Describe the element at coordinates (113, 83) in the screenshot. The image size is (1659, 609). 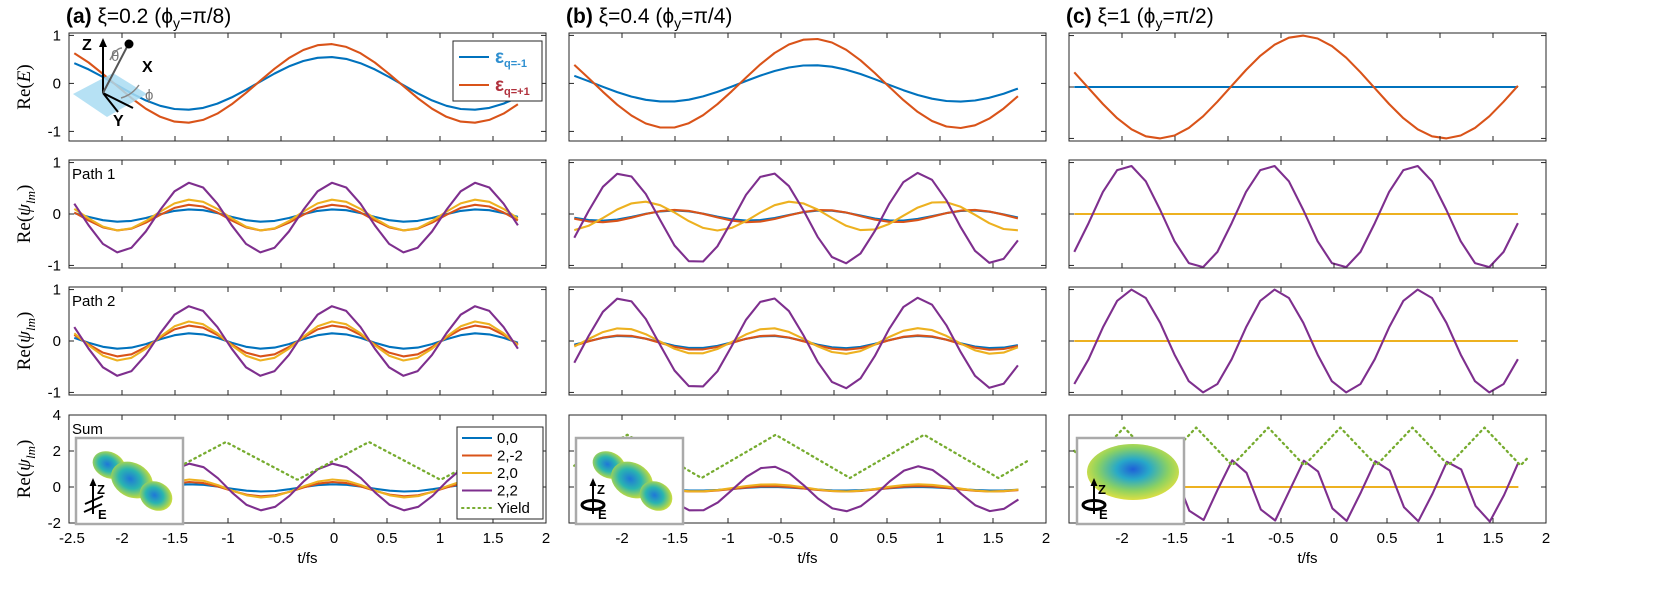
I see `coordinate-axes-inset: Z X Yθ ϕ` at that location.